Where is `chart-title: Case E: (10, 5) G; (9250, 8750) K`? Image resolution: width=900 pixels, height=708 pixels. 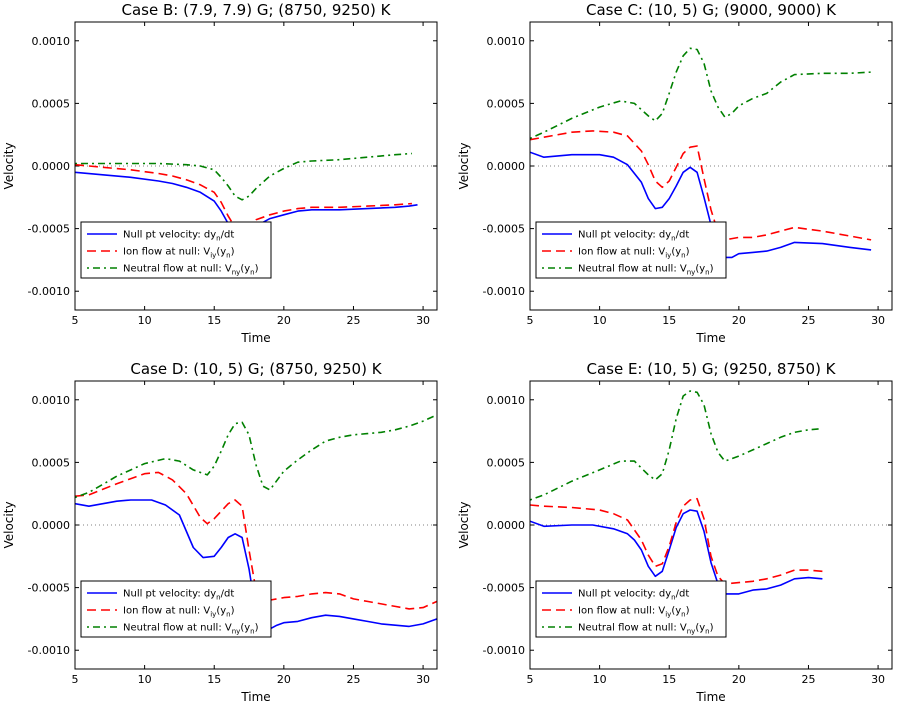
chart-title: Case E: (10, 5) G; (9250, 8750) K is located at coordinates (711, 369).